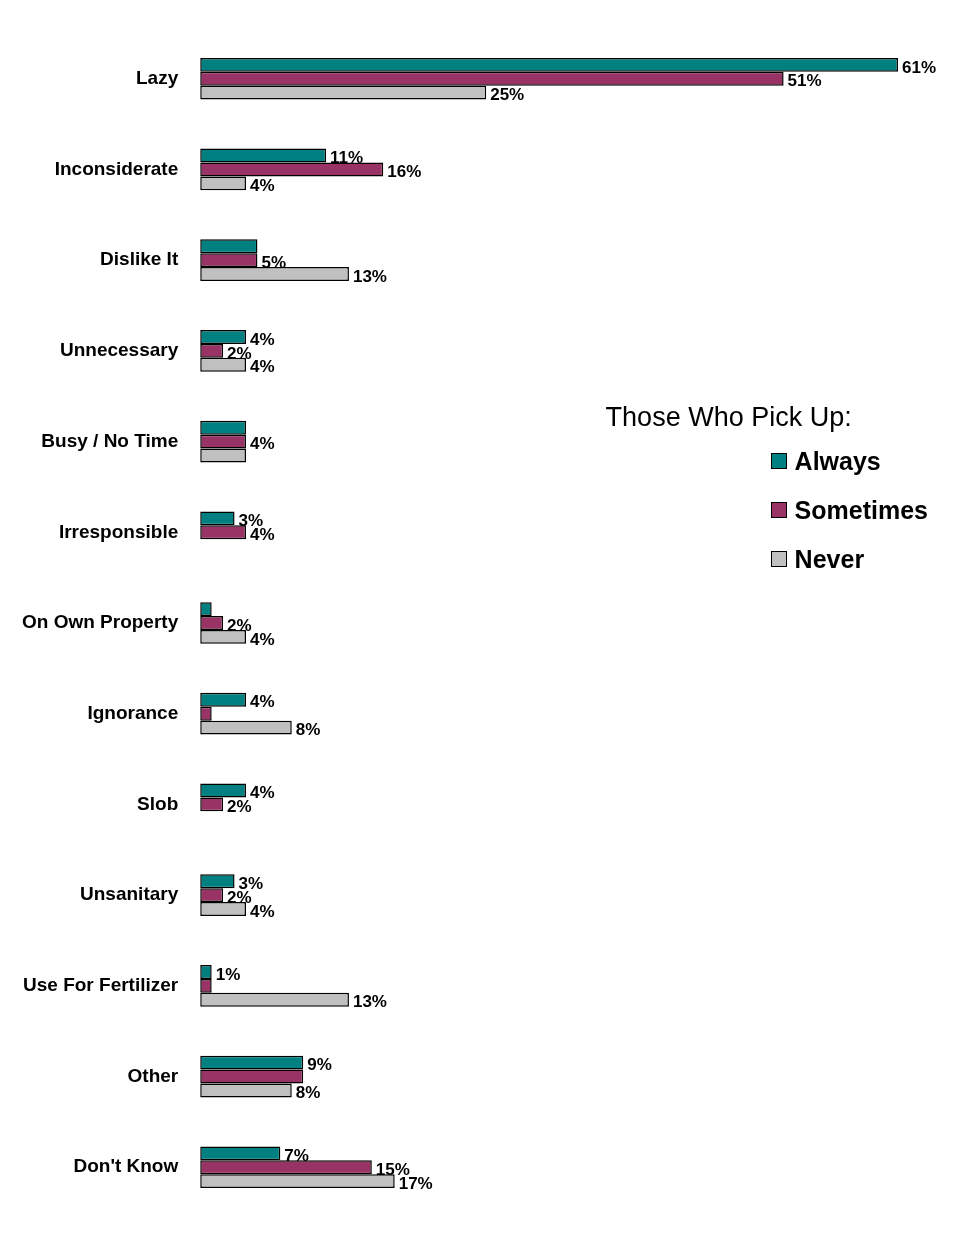  I want to click on data-label: 9%, so click(319, 1065).